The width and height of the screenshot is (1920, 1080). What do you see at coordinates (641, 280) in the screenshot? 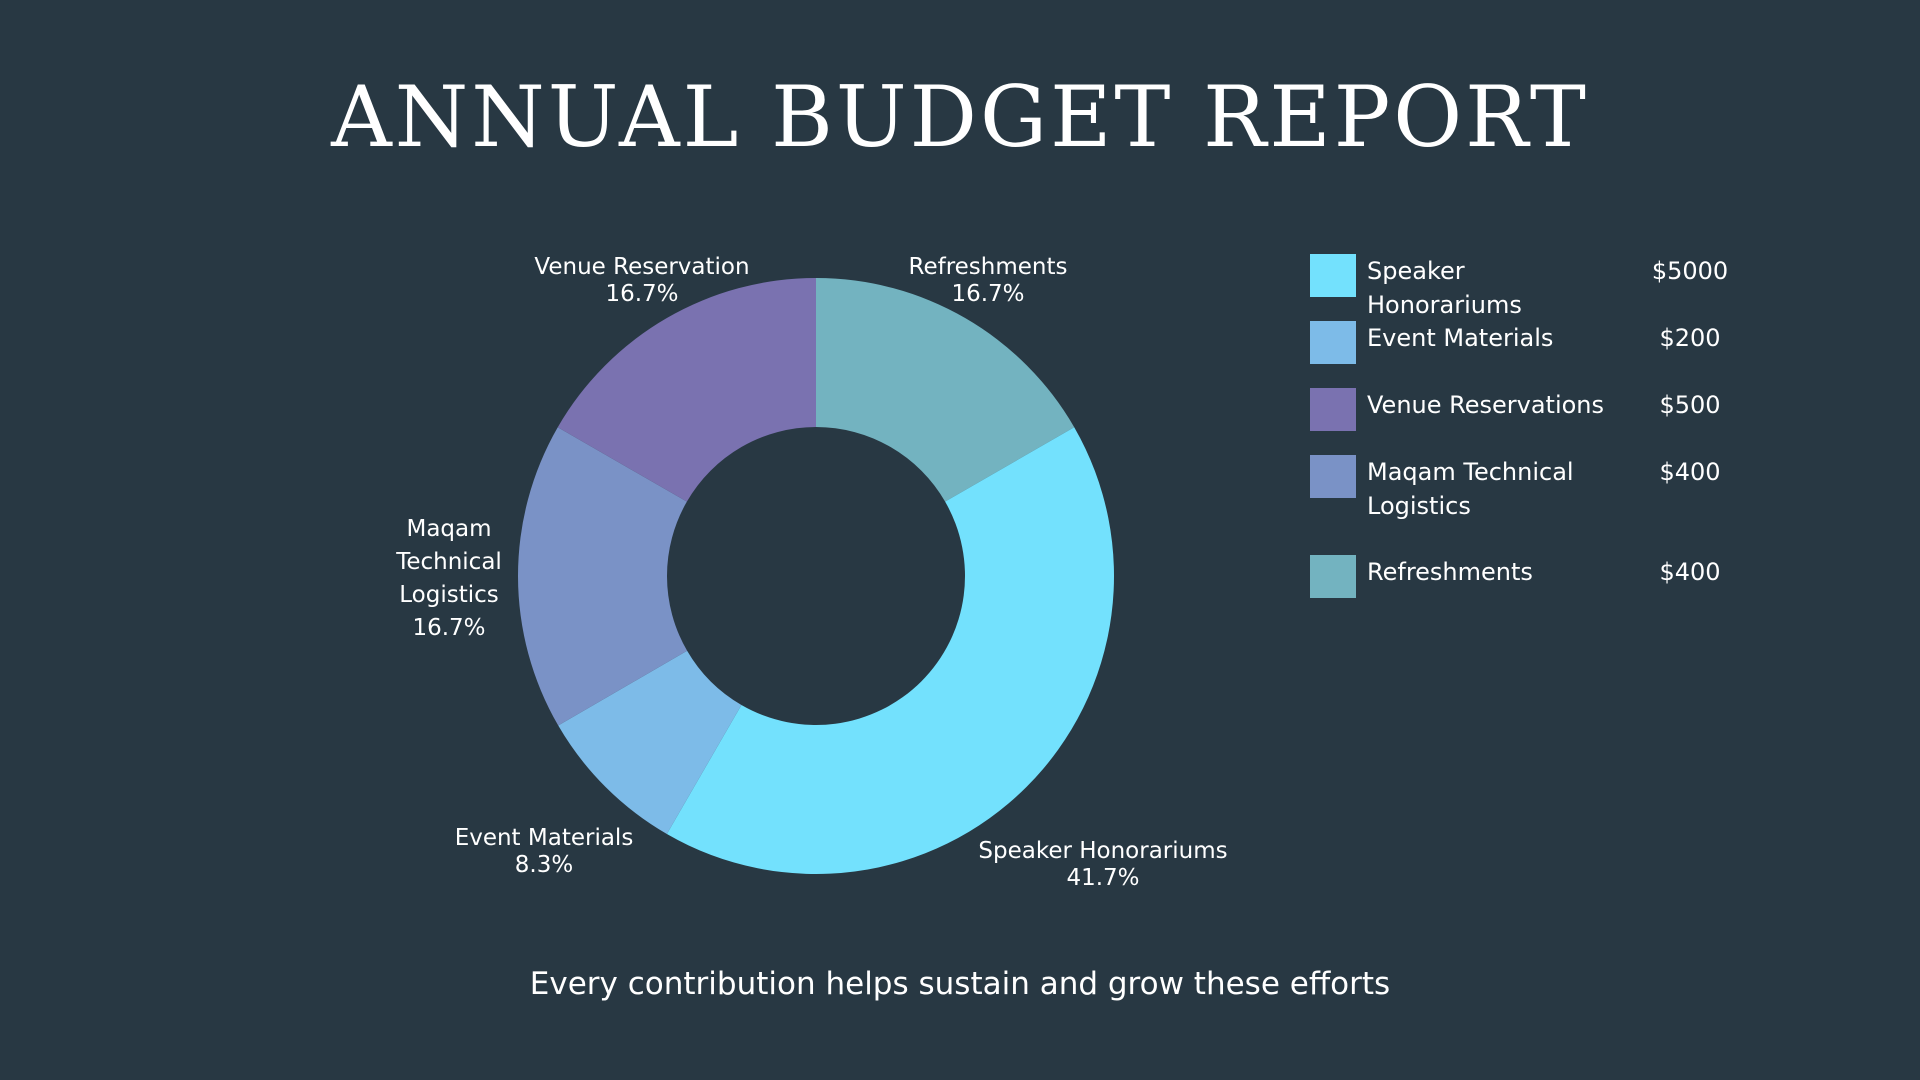
I see `slice-label-venue-reservation: Venue Reservation 16.7%` at bounding box center [641, 280].